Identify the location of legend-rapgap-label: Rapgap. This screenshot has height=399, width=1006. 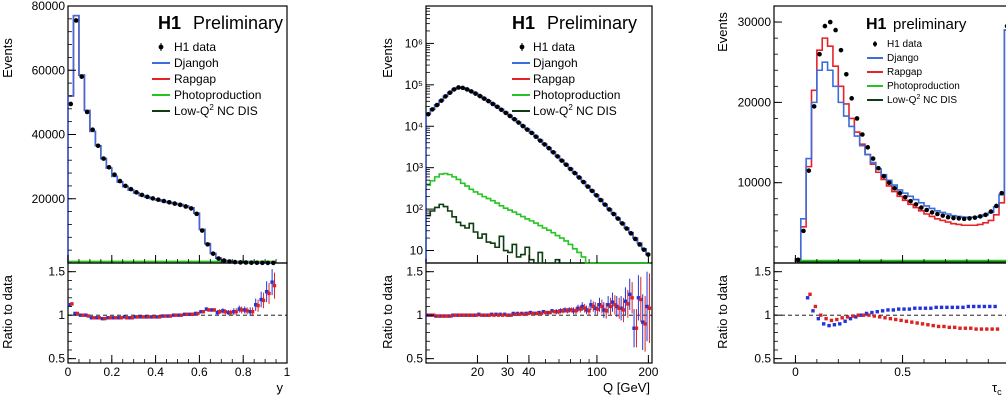
(554, 79).